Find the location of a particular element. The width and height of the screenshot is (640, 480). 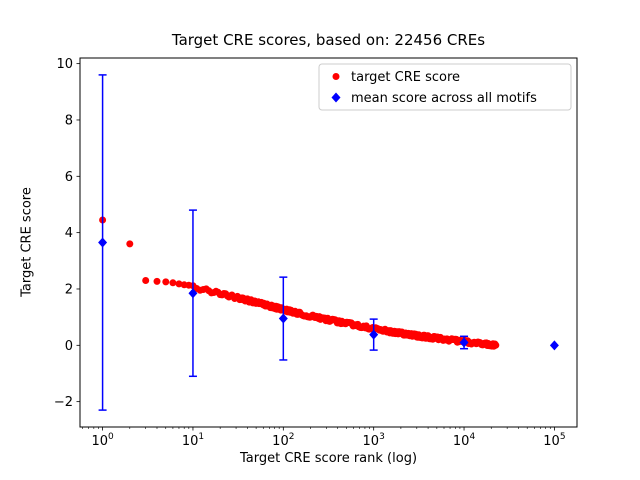

x-tick-label: 10¹ is located at coordinates (193, 440).